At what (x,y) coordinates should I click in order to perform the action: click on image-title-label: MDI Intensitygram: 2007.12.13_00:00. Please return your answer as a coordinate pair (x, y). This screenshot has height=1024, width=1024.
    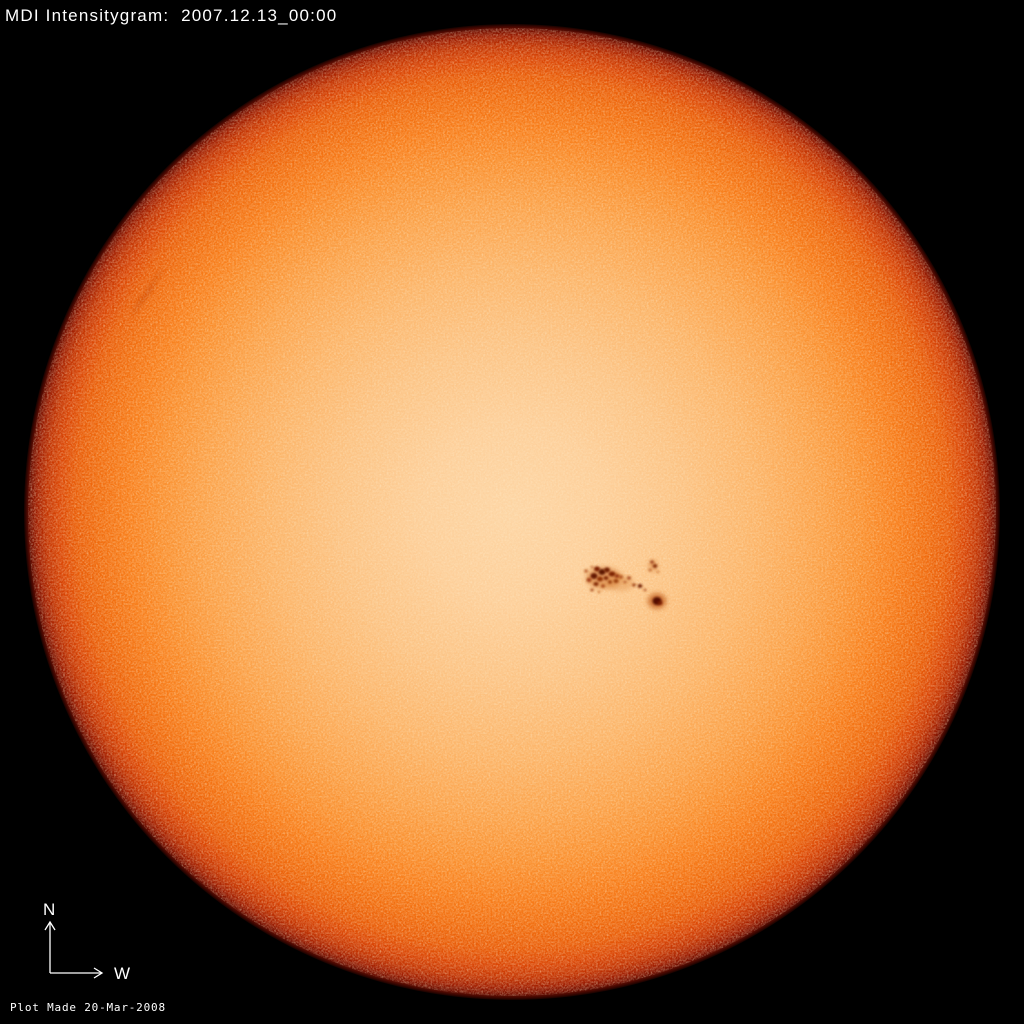
    Looking at the image, I should click on (171, 15).